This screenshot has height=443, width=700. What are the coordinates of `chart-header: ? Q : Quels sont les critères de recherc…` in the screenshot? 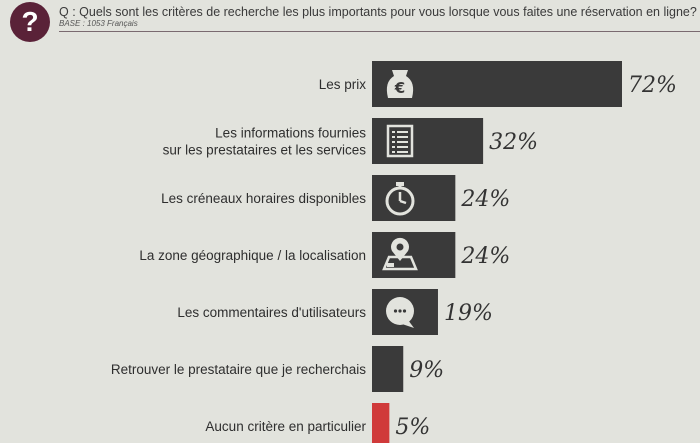 It's located at (350, 22).